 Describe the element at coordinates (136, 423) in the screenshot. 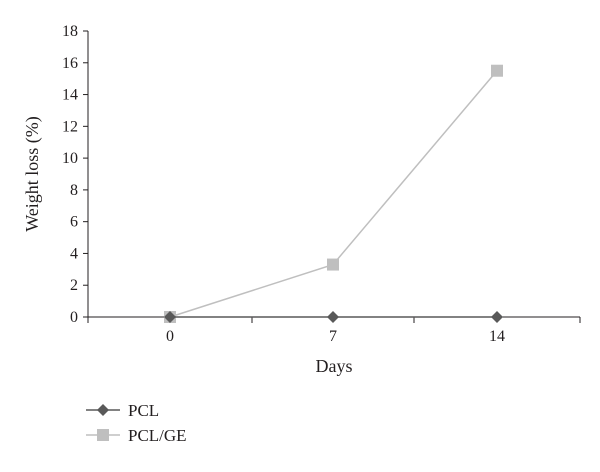

I see `legend: PCL PCL/GE` at that location.